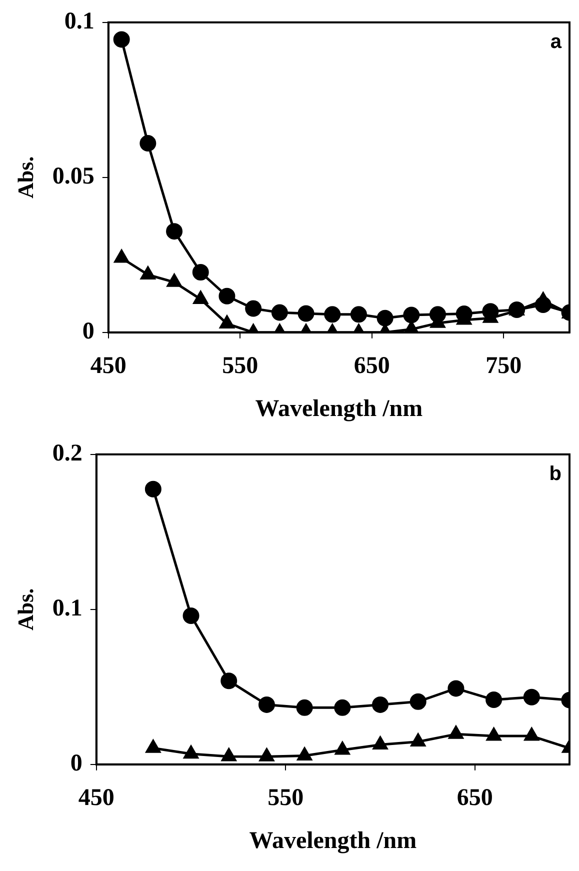  I want to click on y-tick-label: 0.2, so click(67, 453).